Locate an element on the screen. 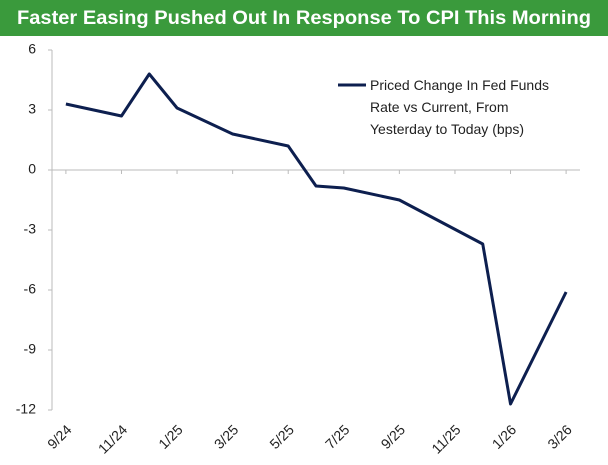 The width and height of the screenshot is (608, 465). x-tick-label: 5/25 is located at coordinates (281, 436).